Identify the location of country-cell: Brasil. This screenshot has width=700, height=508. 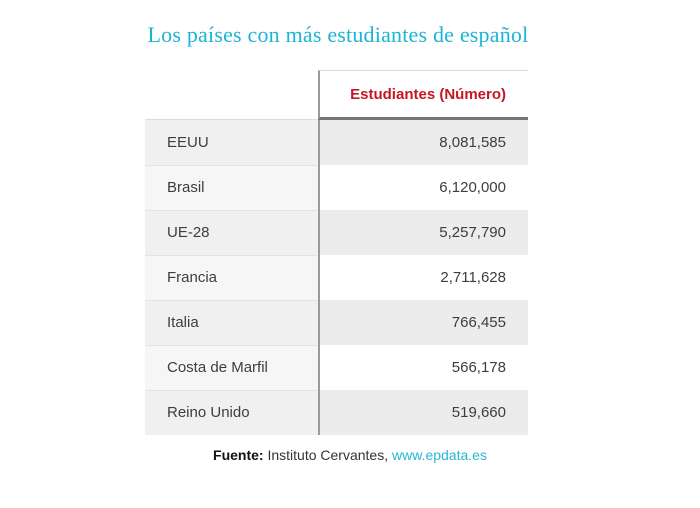
(231, 187).